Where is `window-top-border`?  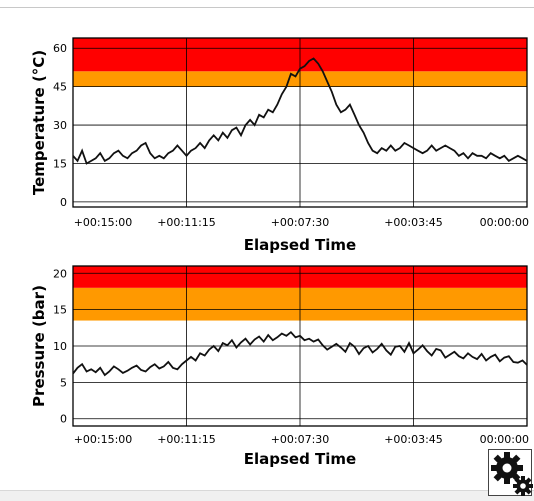 window-top-border is located at coordinates (267, 7).